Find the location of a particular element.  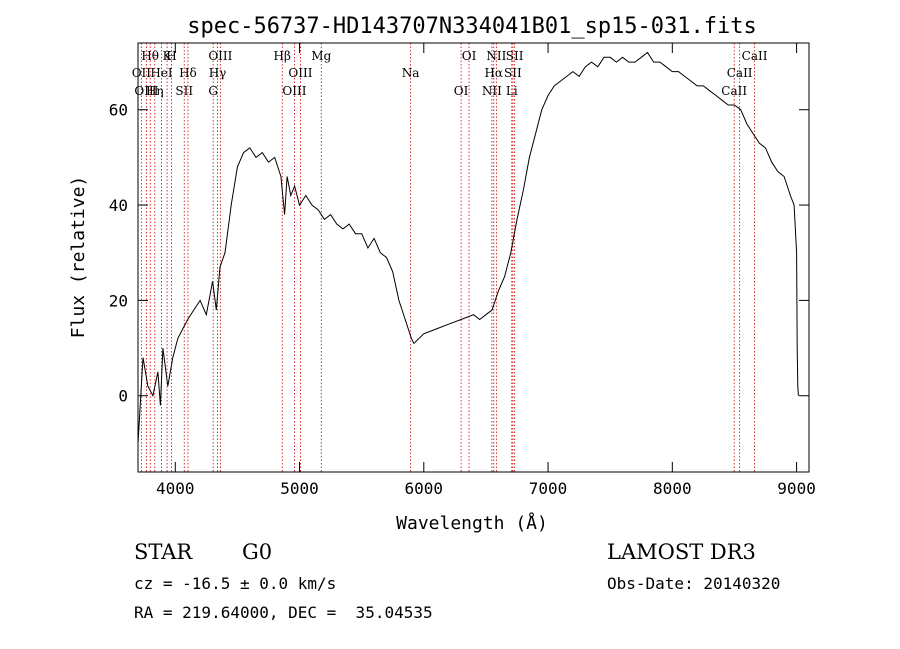

line-label-5: Hη is located at coordinates (155, 91).